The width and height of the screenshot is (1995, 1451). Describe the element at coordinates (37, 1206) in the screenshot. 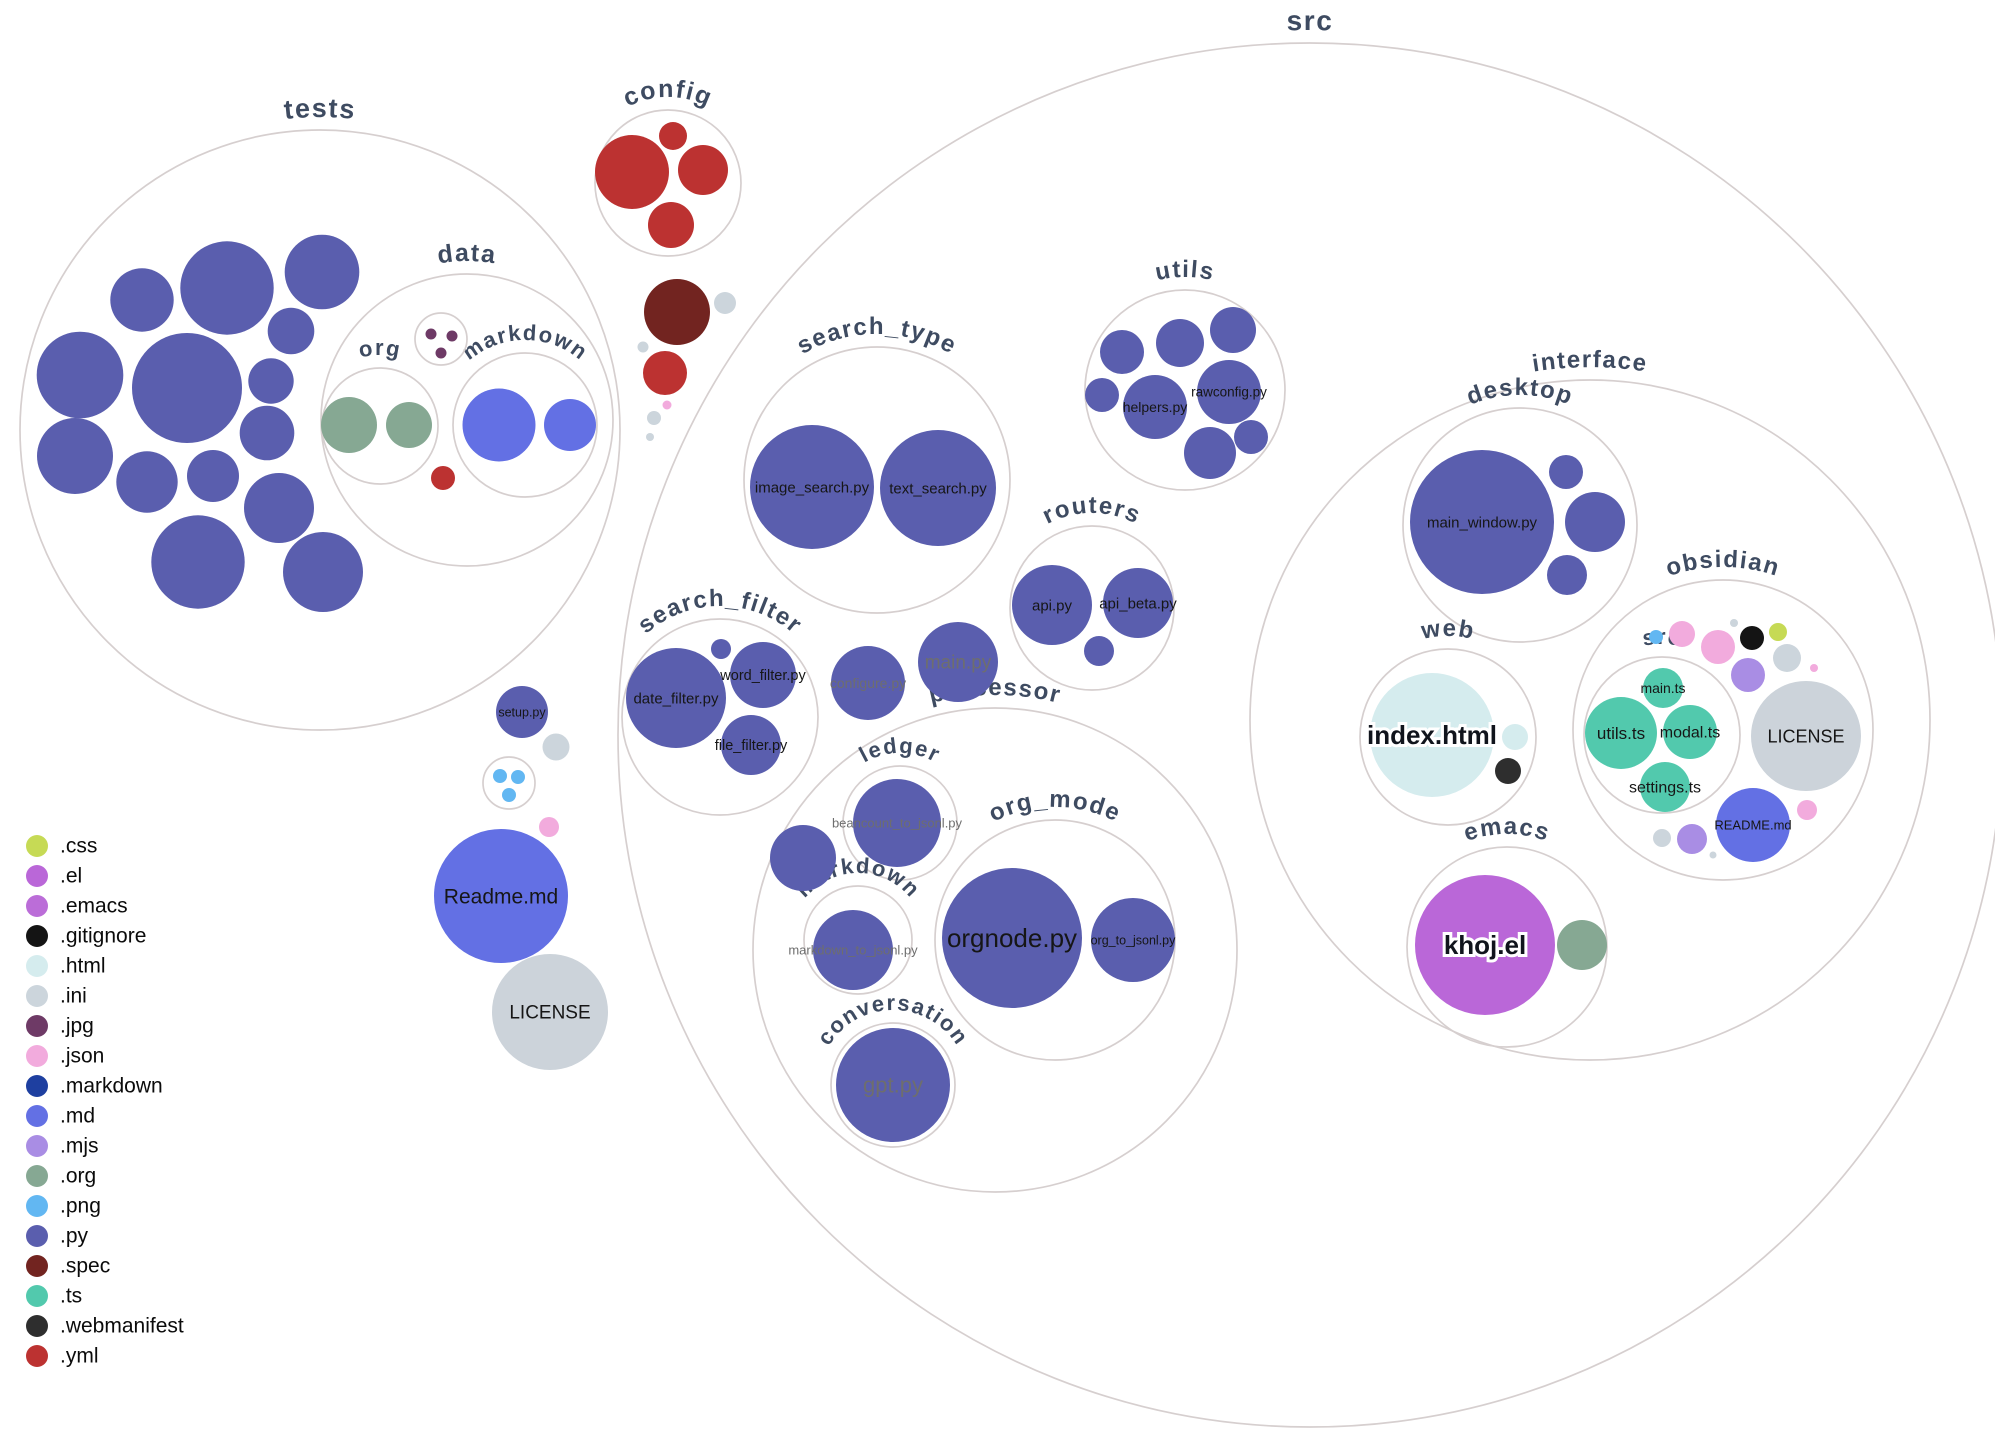

I see `legend-dot-png` at that location.